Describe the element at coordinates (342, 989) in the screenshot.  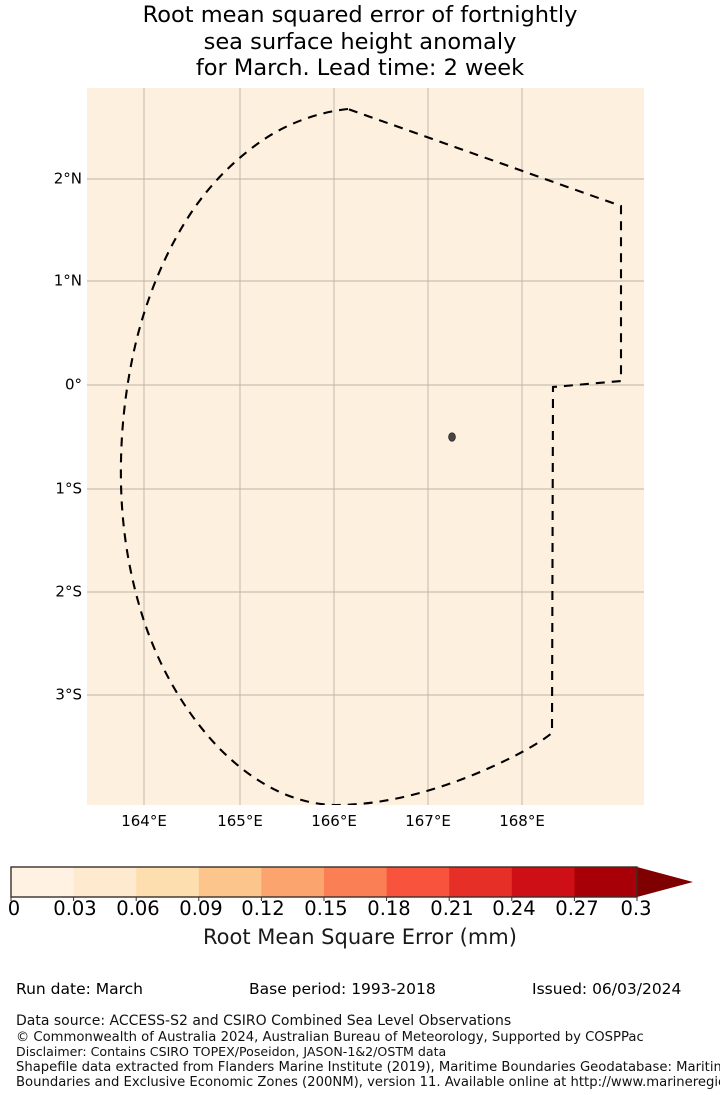
I see `base-period-text: Base period: 1993-2018` at that location.